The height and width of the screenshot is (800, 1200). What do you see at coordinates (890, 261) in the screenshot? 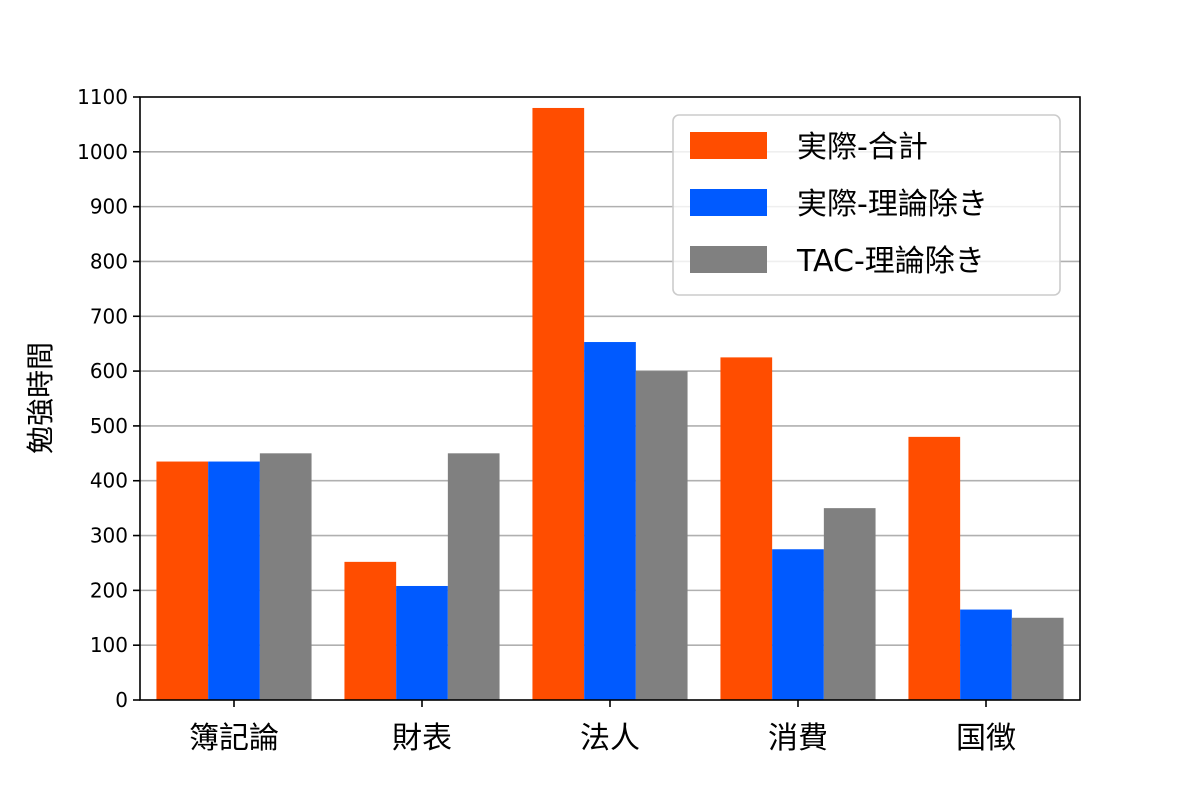
I see `legend-label: TAC-理論除き` at bounding box center [890, 261].